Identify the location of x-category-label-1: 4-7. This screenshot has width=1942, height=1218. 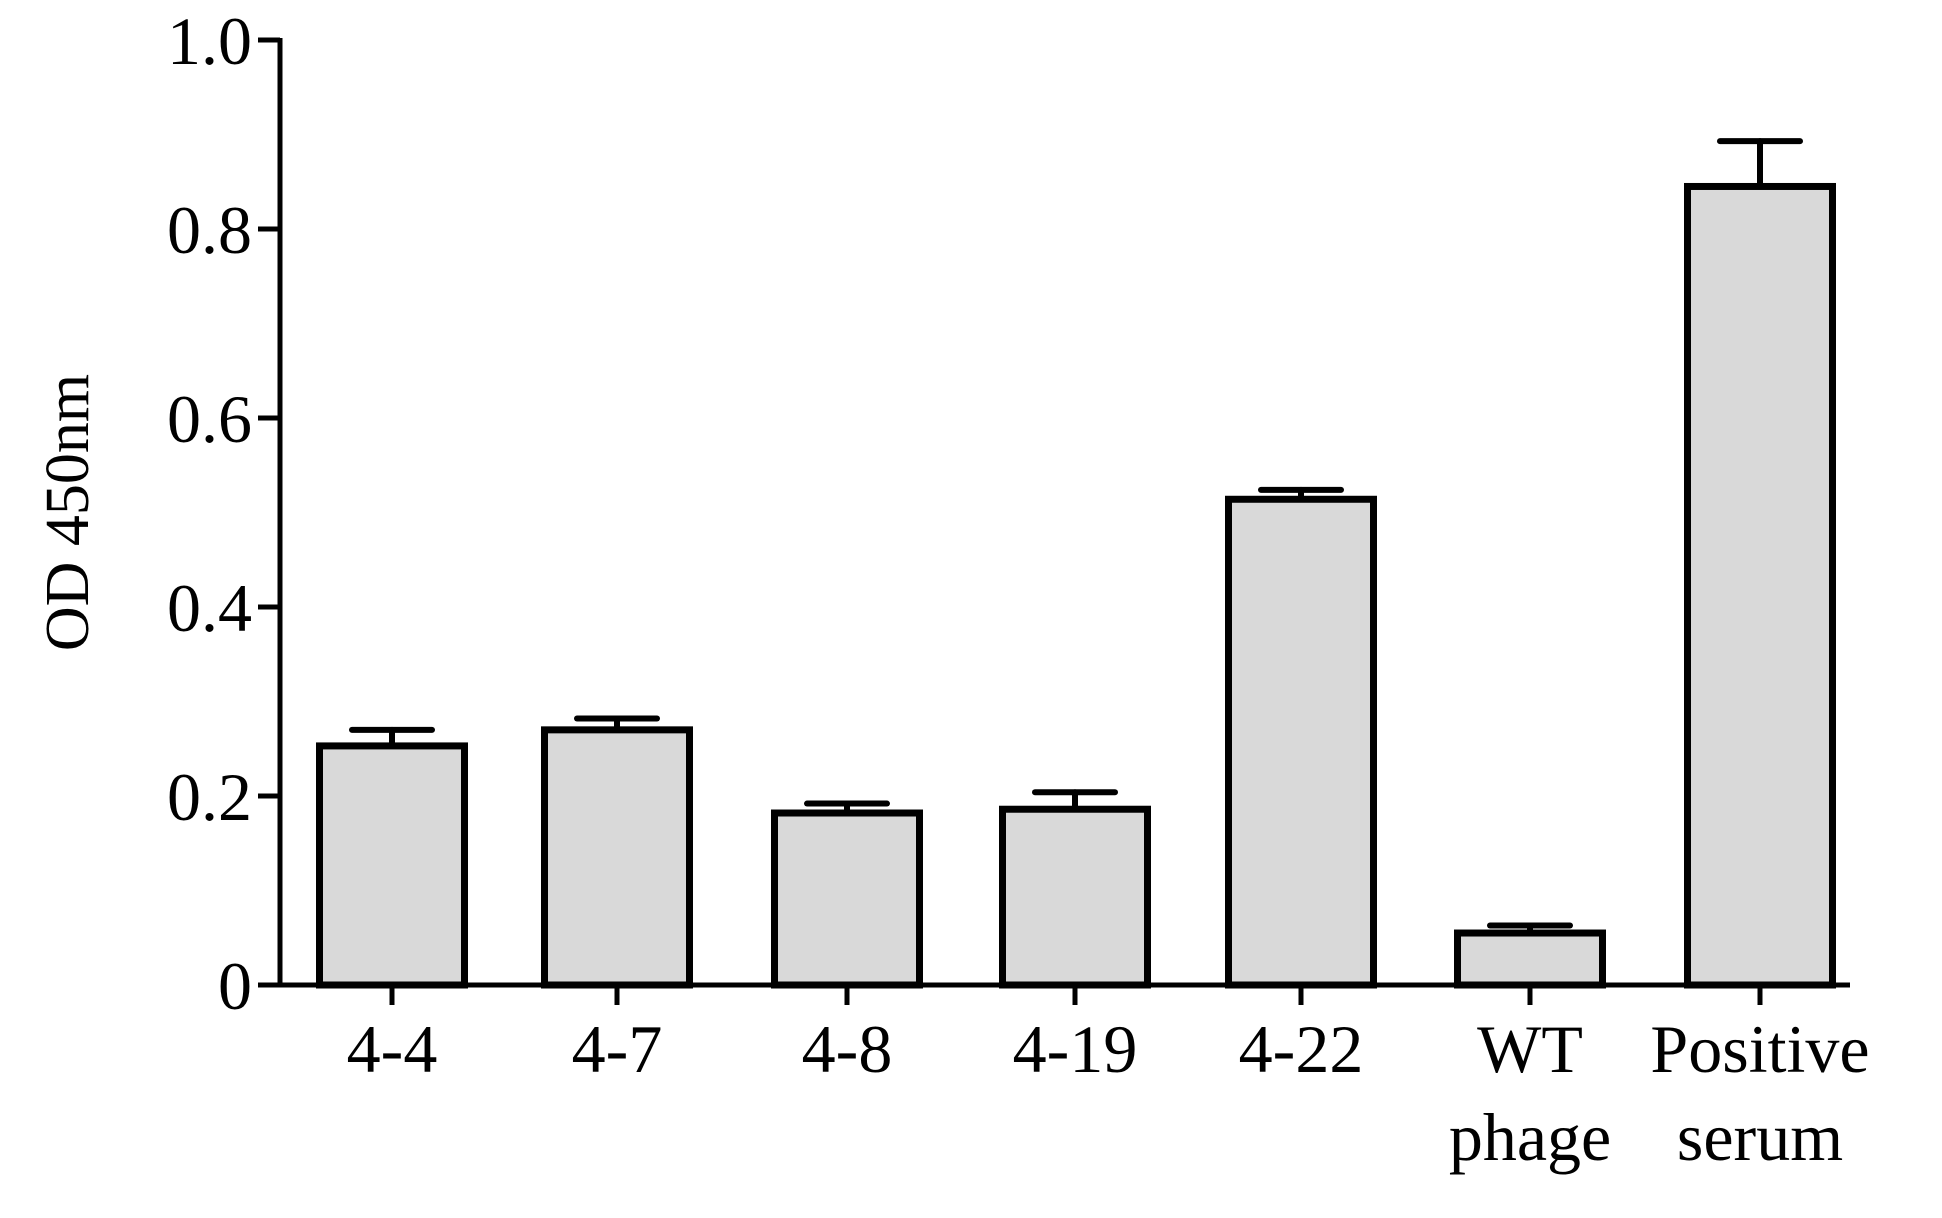
(617, 1049).